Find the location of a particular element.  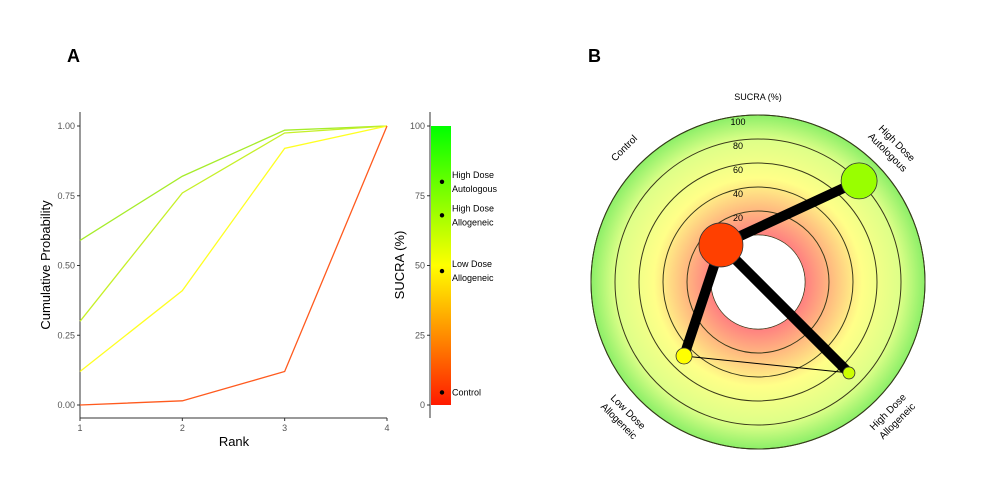

sucra-point-label: Low Dose is located at coordinates (472, 264).